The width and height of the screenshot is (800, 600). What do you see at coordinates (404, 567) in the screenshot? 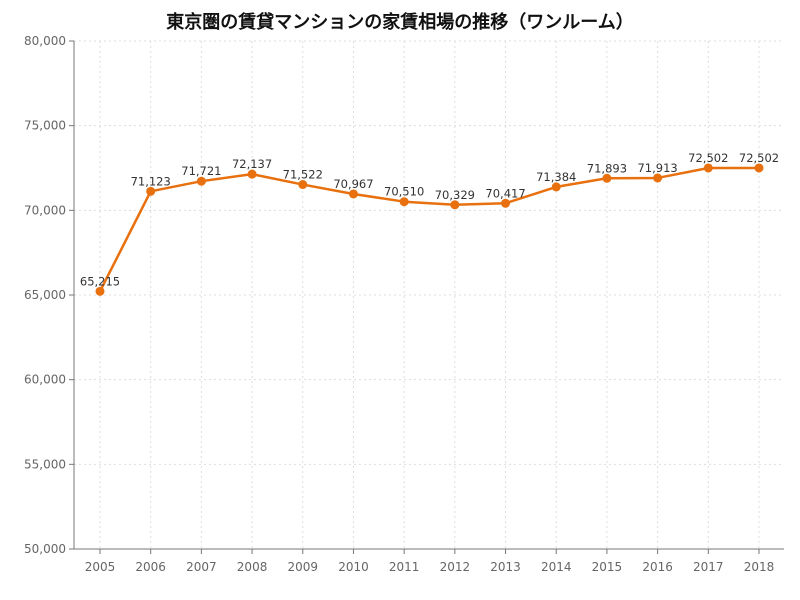
I see `x-tick-label: 2011` at bounding box center [404, 567].